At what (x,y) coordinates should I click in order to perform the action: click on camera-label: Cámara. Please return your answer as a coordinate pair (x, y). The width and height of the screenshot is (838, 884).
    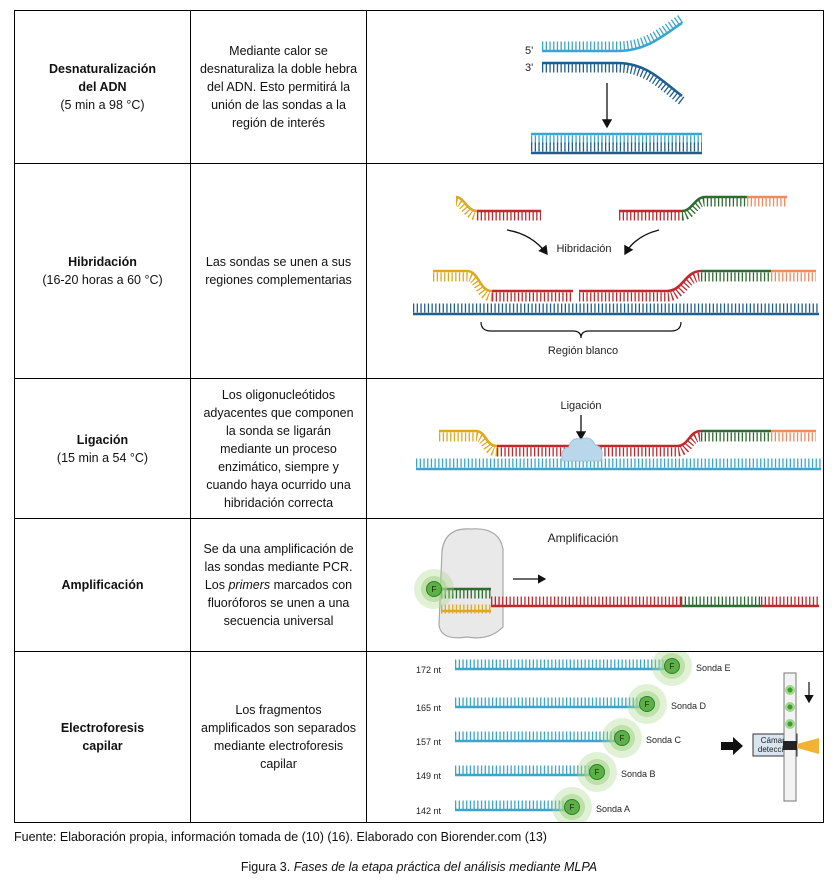
    Looking at the image, I should click on (775, 740).